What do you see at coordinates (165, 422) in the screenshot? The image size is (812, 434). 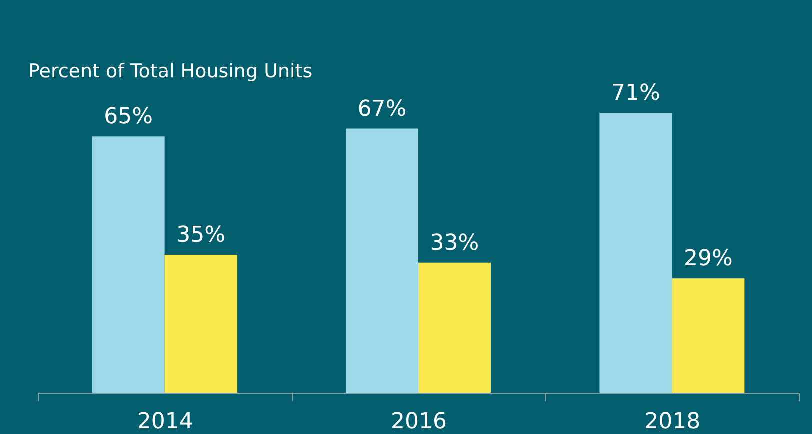 I see `x-tick-label: 2014` at bounding box center [165, 422].